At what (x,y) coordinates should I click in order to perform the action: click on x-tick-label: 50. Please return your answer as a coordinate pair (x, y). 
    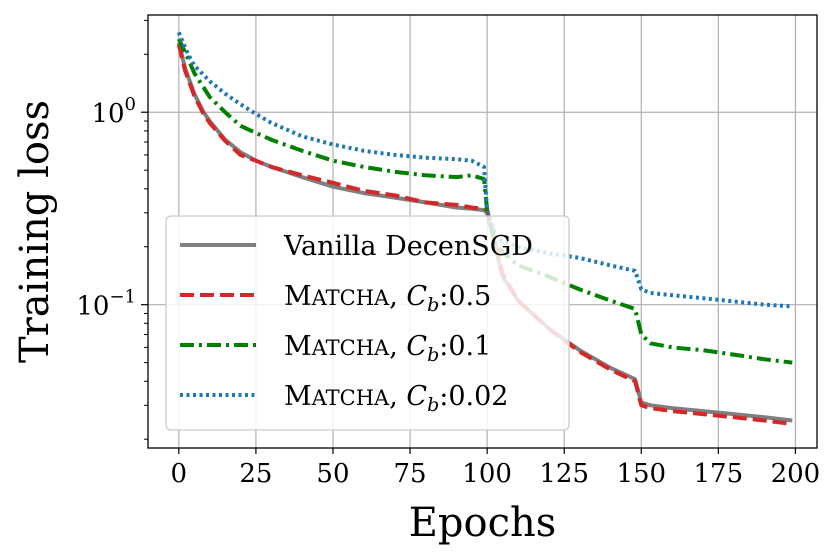
    Looking at the image, I should click on (332, 474).